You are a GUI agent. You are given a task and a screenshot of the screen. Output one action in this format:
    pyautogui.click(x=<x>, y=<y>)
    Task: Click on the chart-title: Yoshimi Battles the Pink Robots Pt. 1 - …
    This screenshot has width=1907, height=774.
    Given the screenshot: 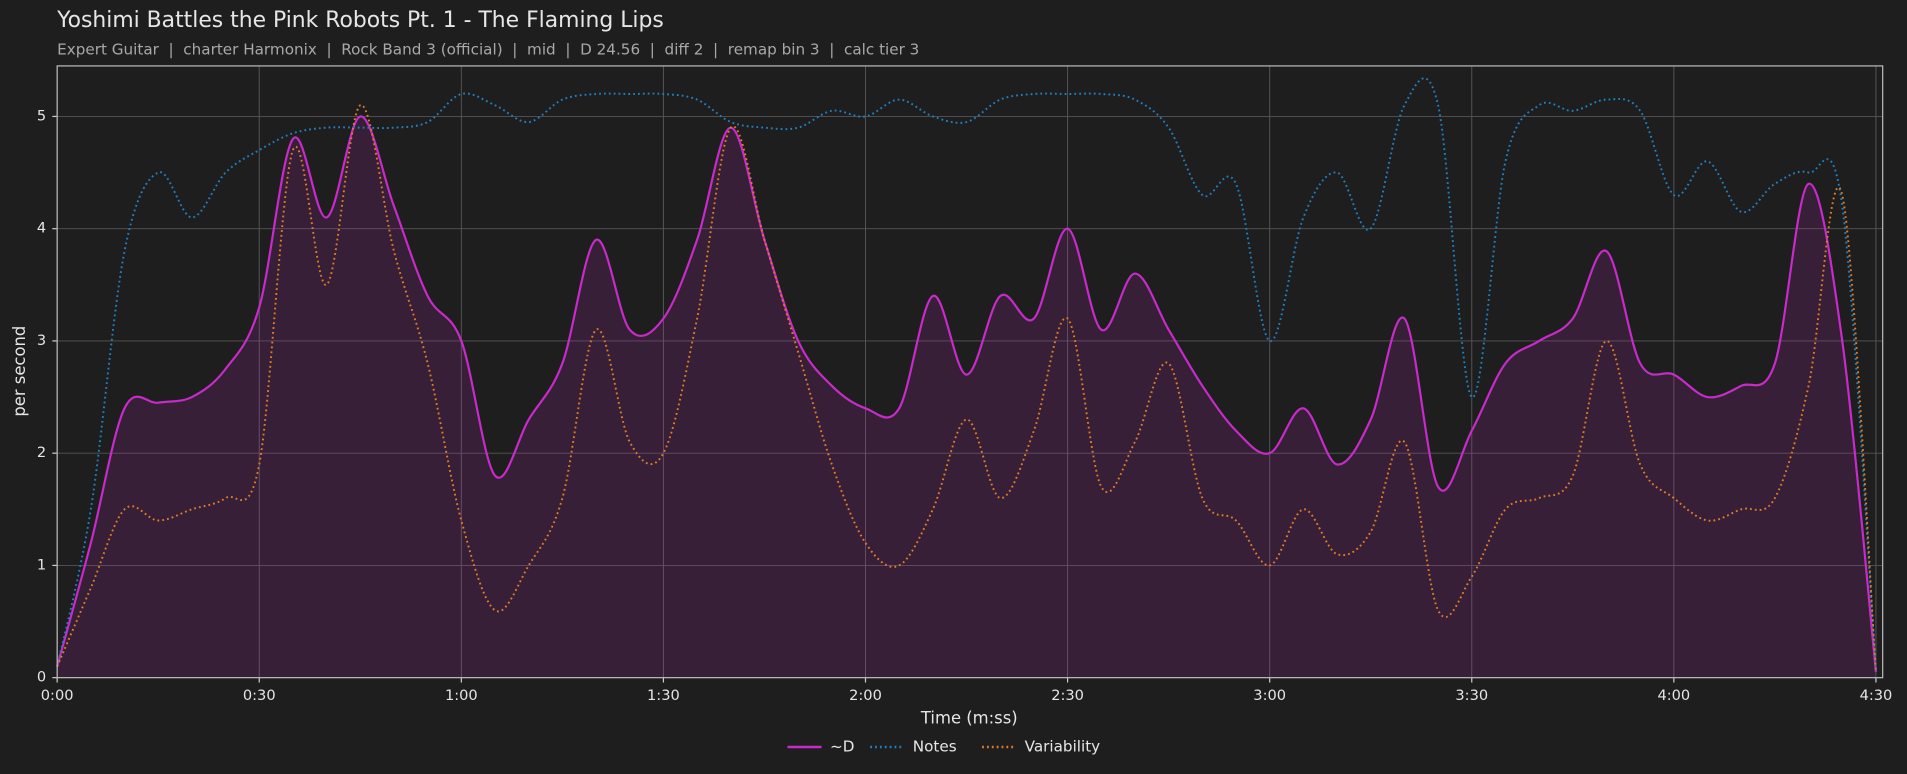 What is the action you would take?
    pyautogui.click(x=360, y=20)
    